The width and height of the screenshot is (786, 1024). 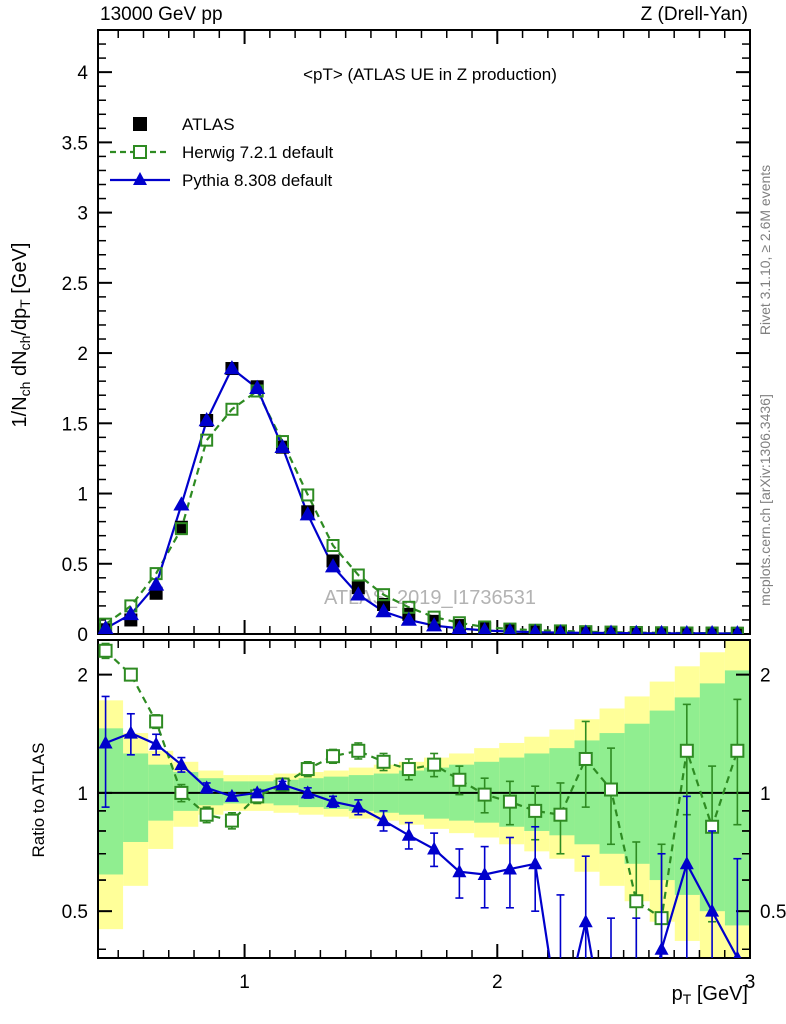 What do you see at coordinates (82, 635) in the screenshot?
I see `y-tick-label: 0` at bounding box center [82, 635].